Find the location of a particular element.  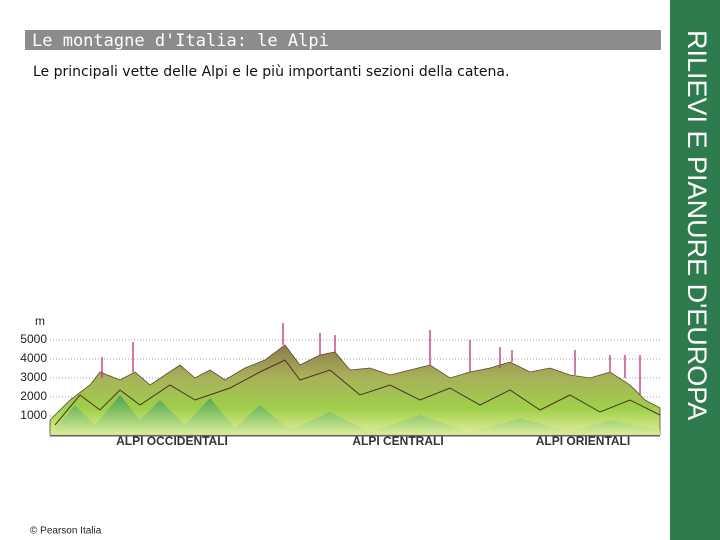

section-label: ALPI OCCIDENTALI is located at coordinates (172, 441).